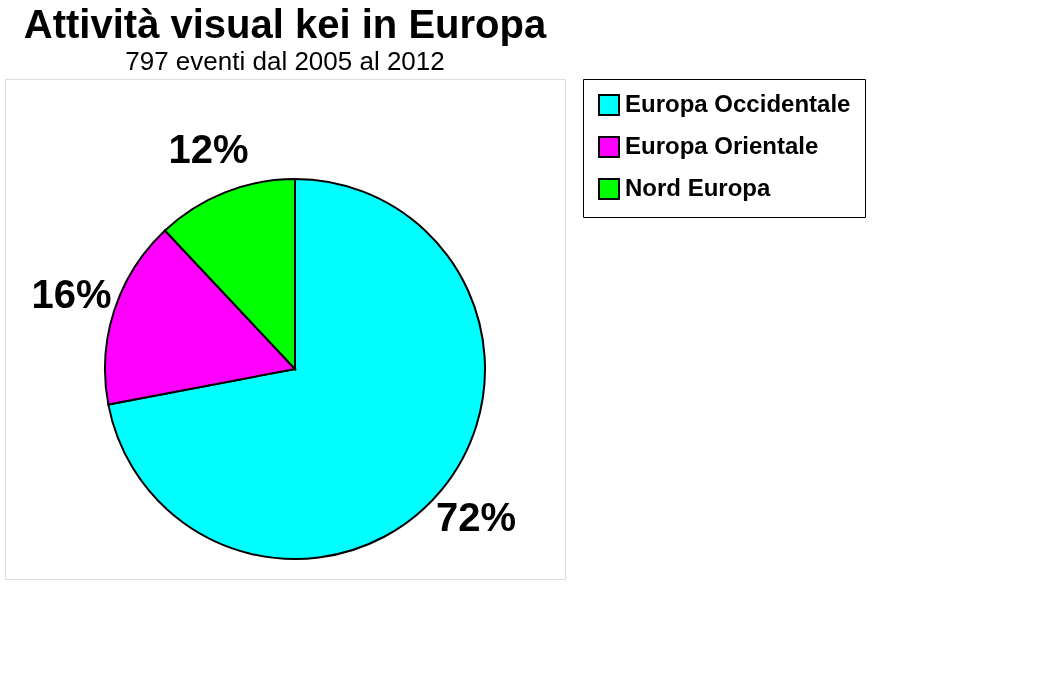 This screenshot has width=1064, height=677. What do you see at coordinates (738, 103) in the screenshot?
I see `legend-label: Europa Occidentale` at bounding box center [738, 103].